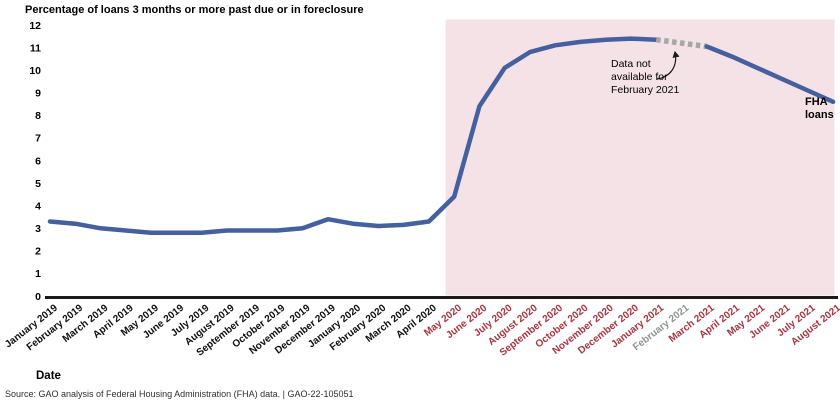  I want to click on y-axis-label: 12, so click(35, 26).